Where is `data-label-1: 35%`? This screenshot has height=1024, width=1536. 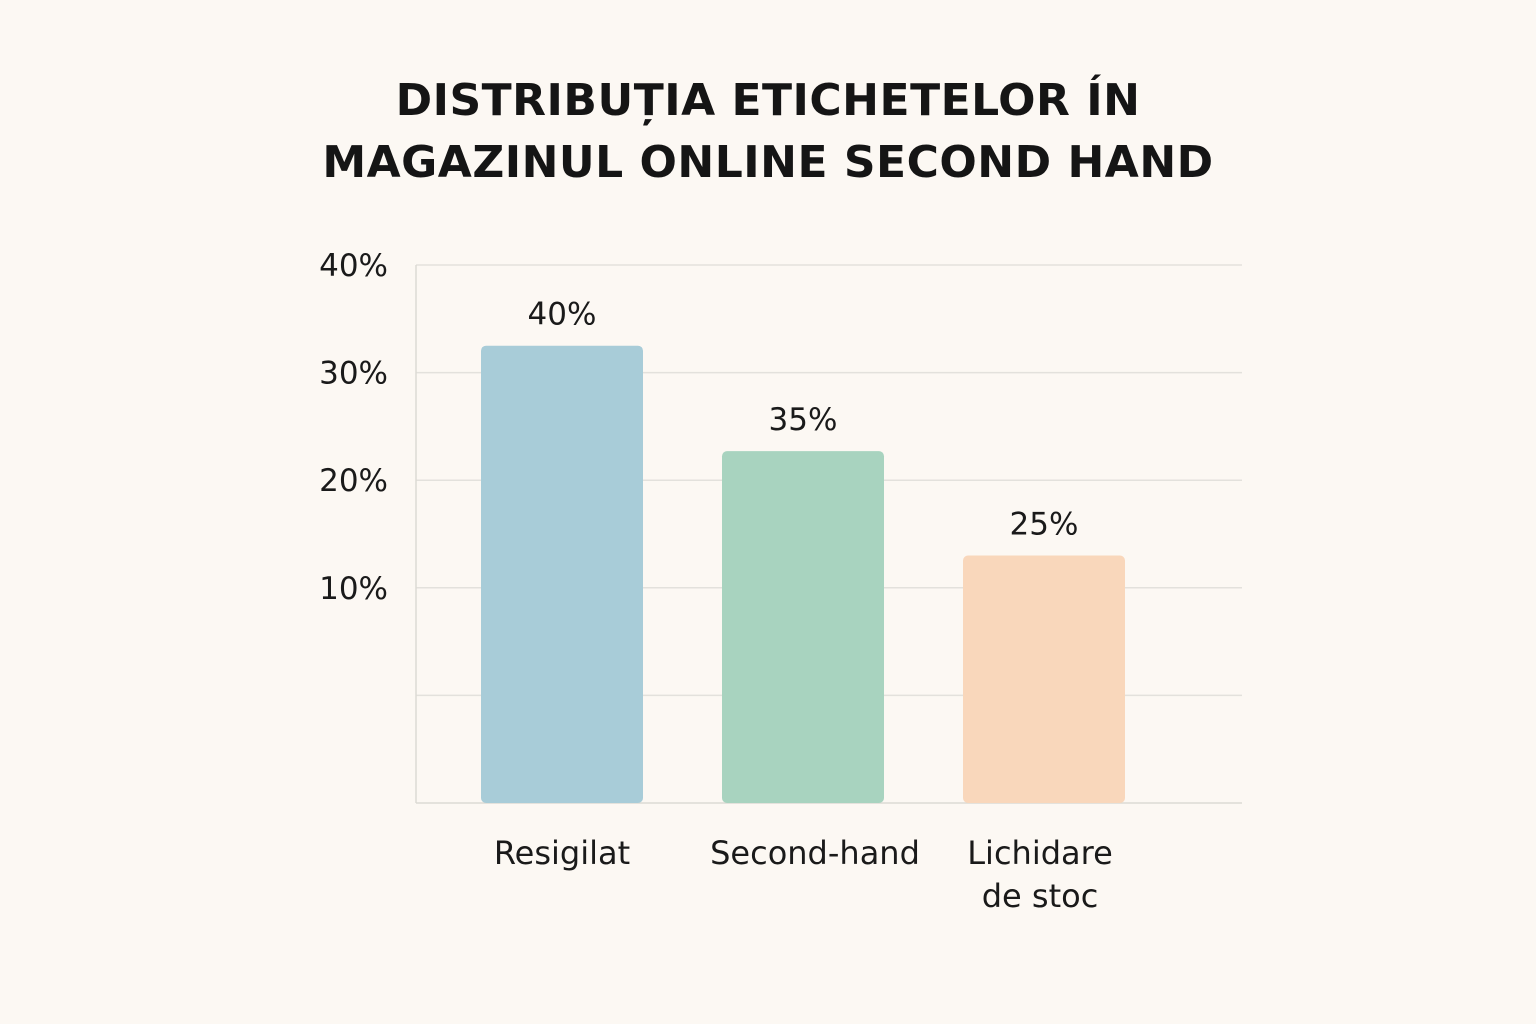
data-label-1: 35% is located at coordinates (803, 420).